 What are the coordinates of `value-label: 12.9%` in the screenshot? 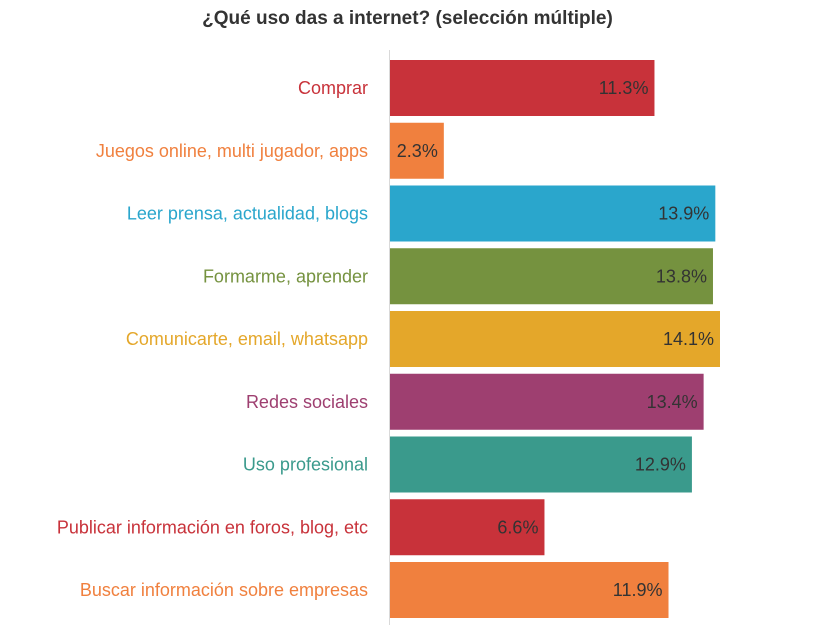 It's located at (660, 465).